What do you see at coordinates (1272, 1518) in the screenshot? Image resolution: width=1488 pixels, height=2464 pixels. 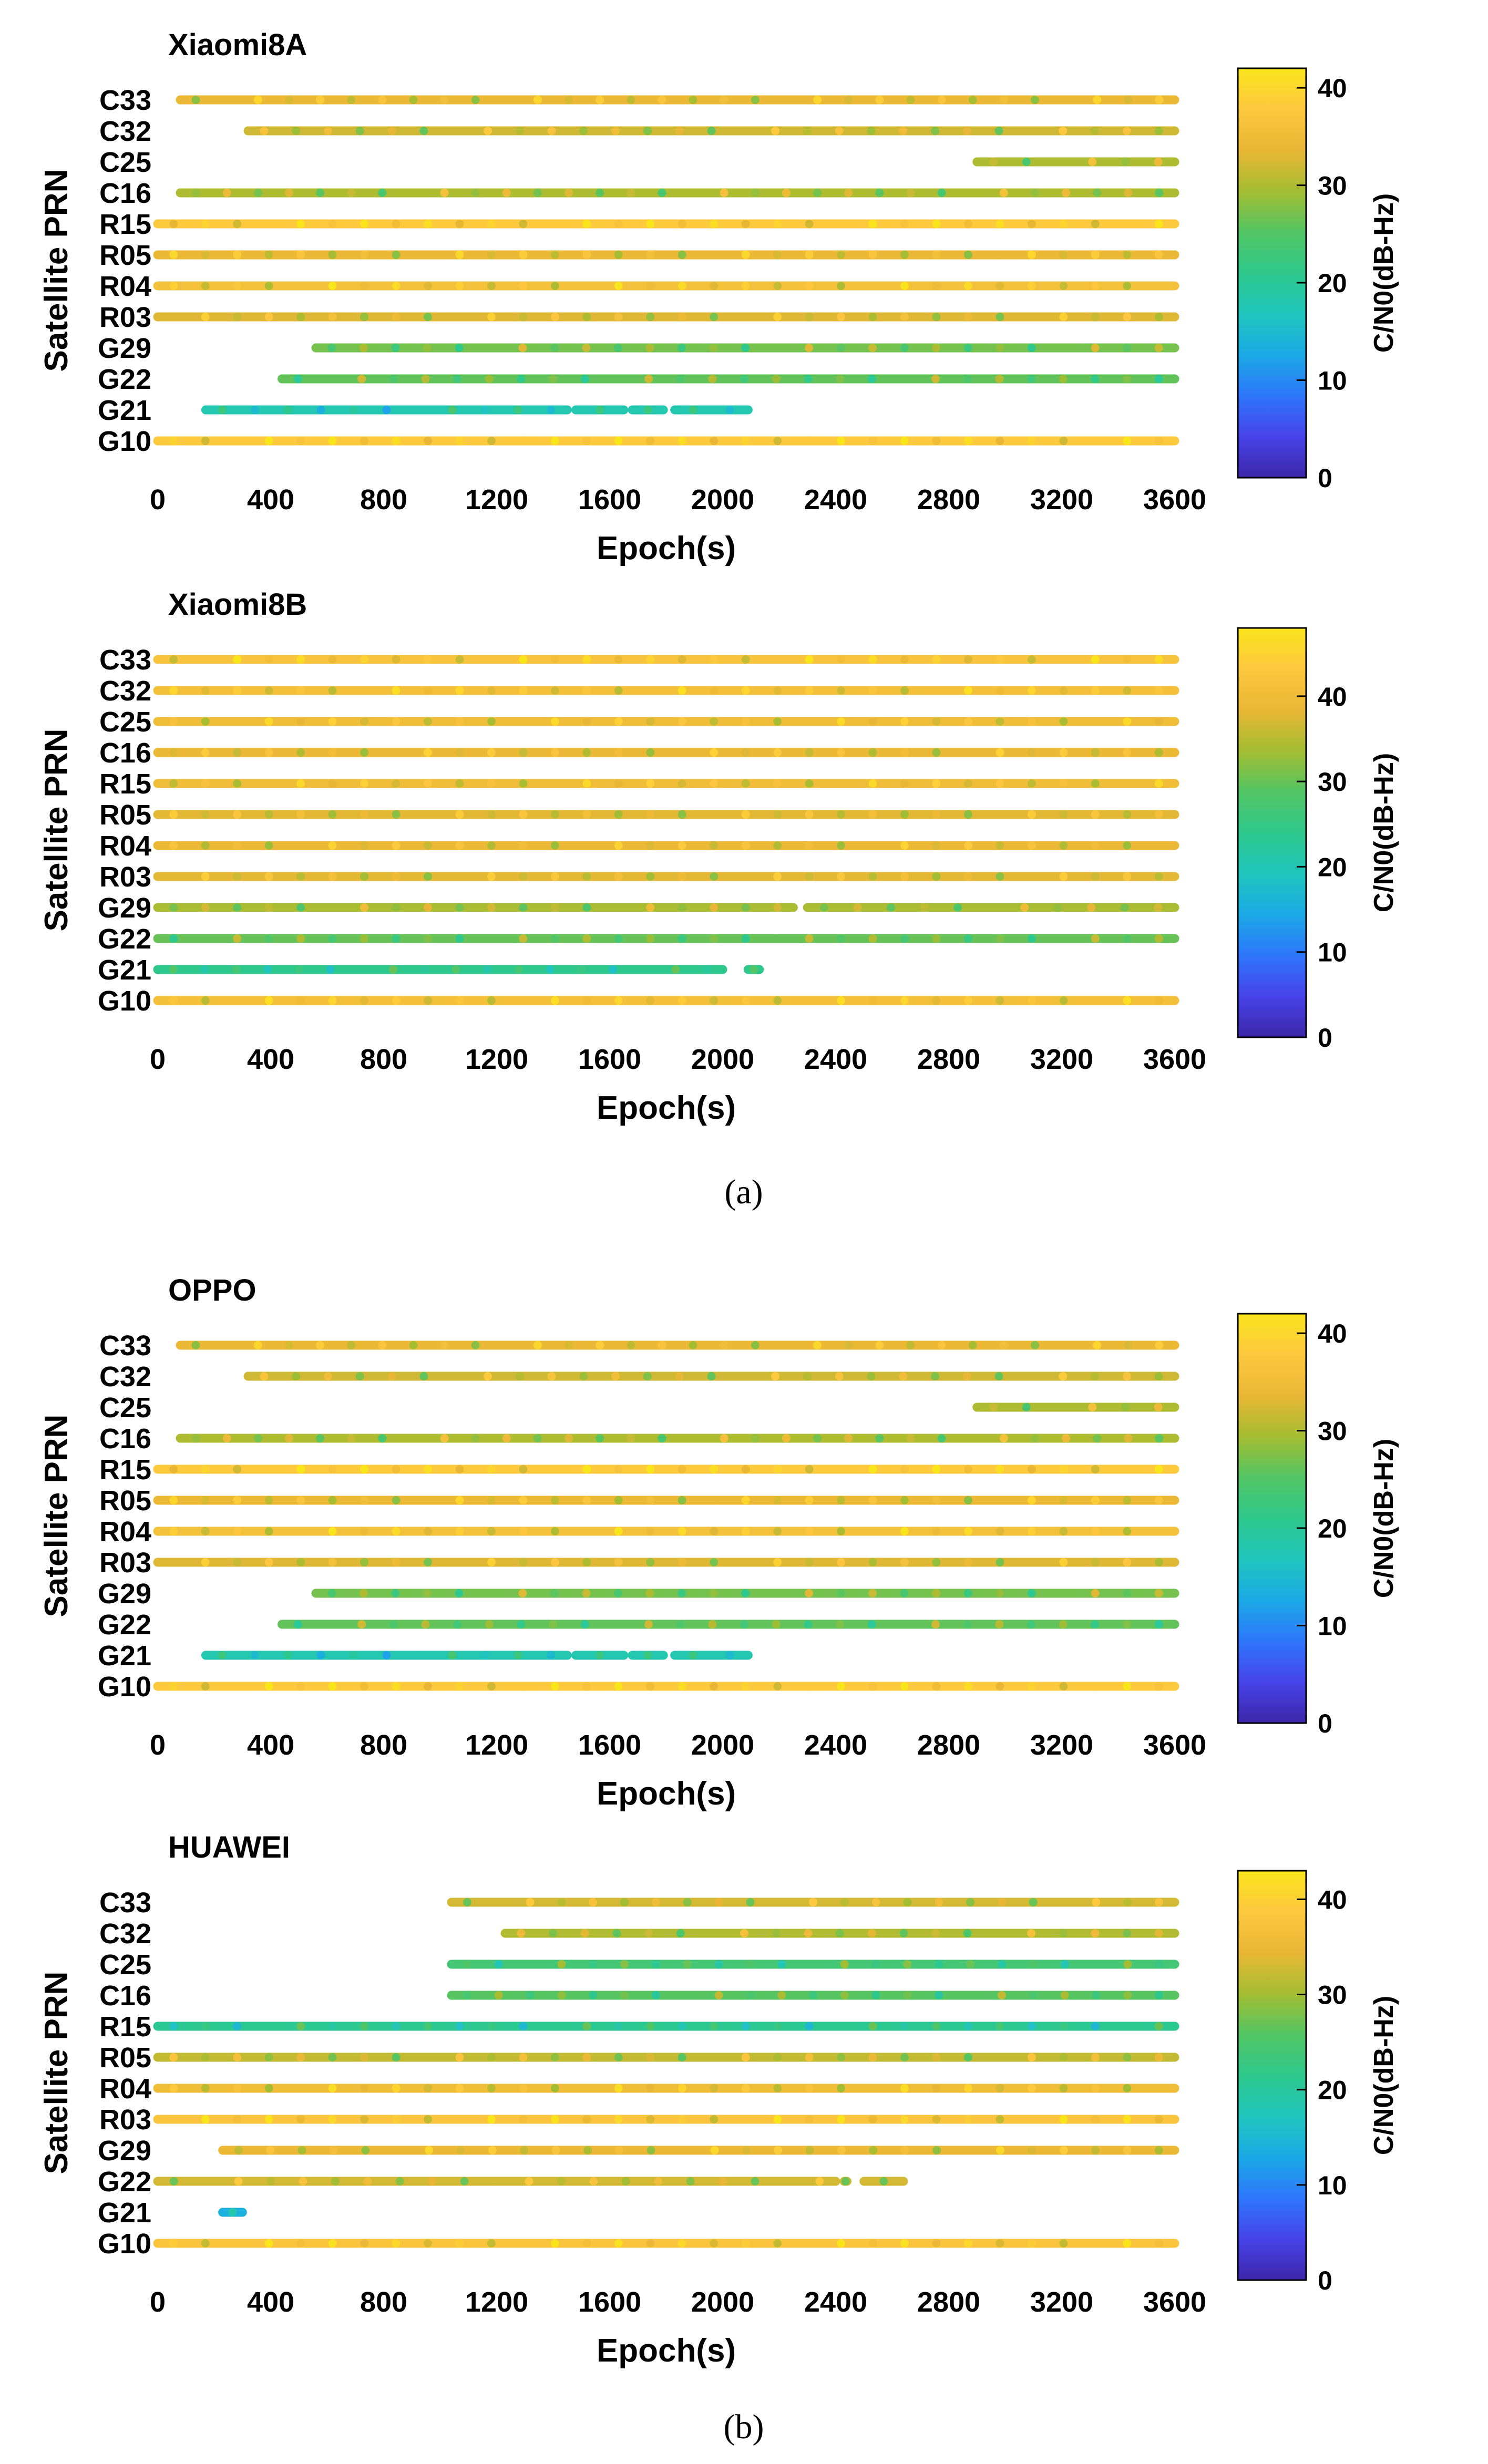 I see `colorbar` at bounding box center [1272, 1518].